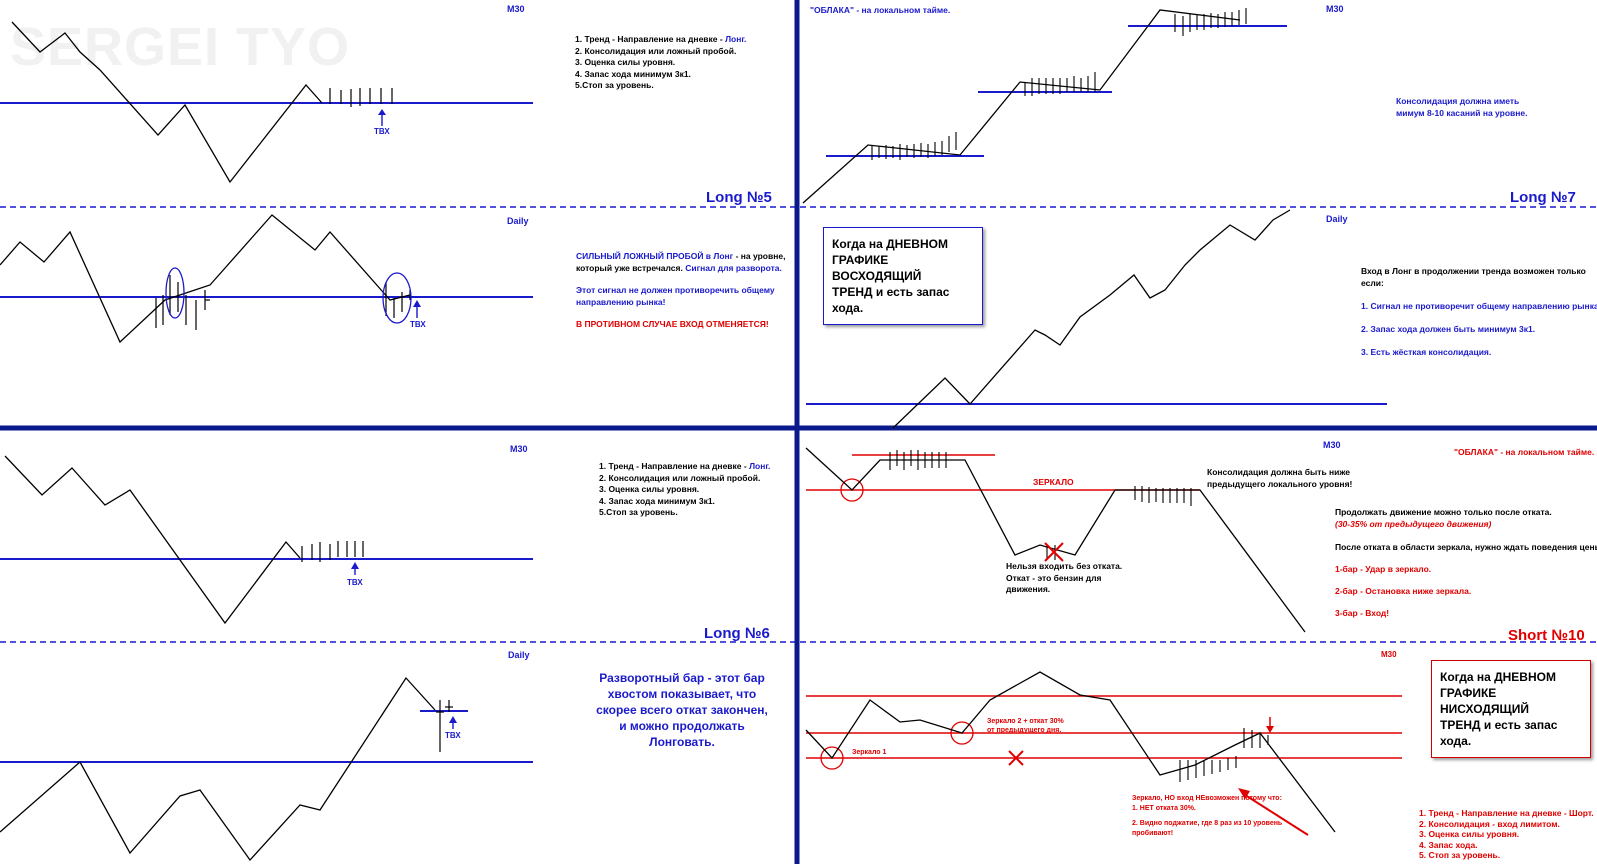 This screenshot has width=1597, height=864. I want to click on panel4-chart, so click(1096, 319).